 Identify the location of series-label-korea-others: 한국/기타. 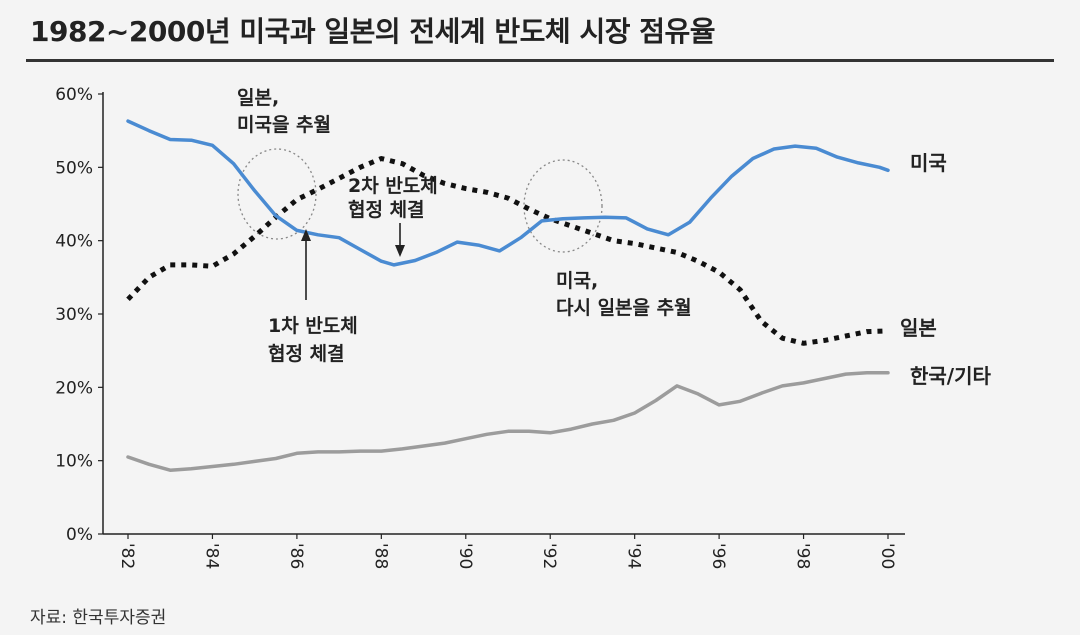
(951, 376).